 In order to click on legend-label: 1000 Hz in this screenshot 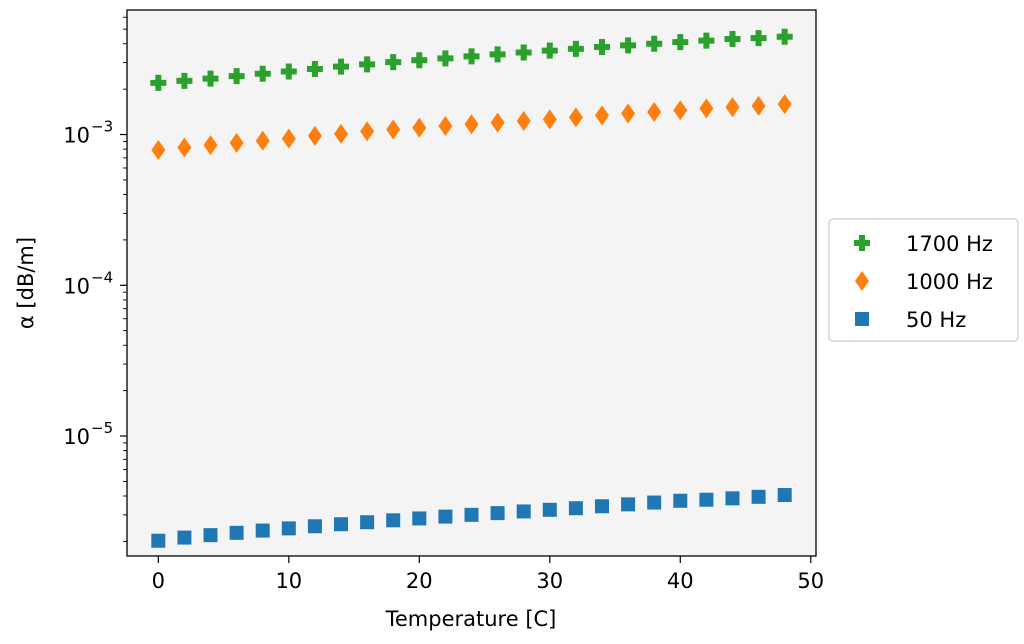, I will do `click(949, 282)`.